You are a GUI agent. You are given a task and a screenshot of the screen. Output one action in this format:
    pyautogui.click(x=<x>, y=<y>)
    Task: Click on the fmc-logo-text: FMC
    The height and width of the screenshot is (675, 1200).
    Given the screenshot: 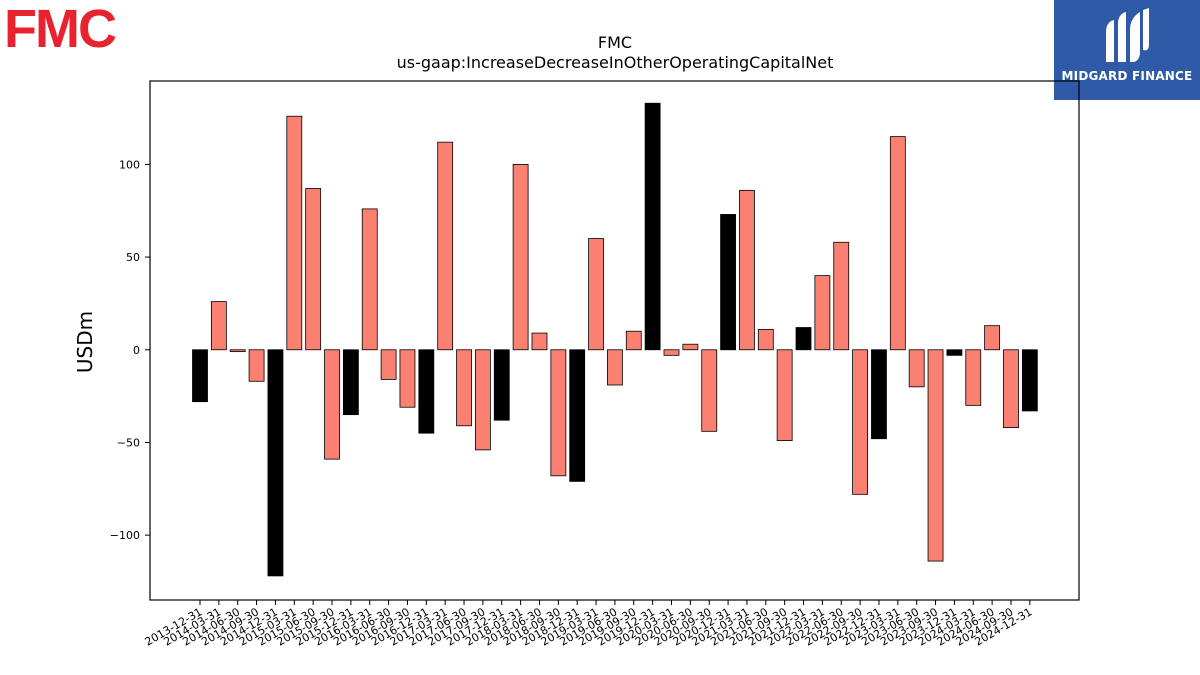 What is the action you would take?
    pyautogui.click(x=60, y=29)
    